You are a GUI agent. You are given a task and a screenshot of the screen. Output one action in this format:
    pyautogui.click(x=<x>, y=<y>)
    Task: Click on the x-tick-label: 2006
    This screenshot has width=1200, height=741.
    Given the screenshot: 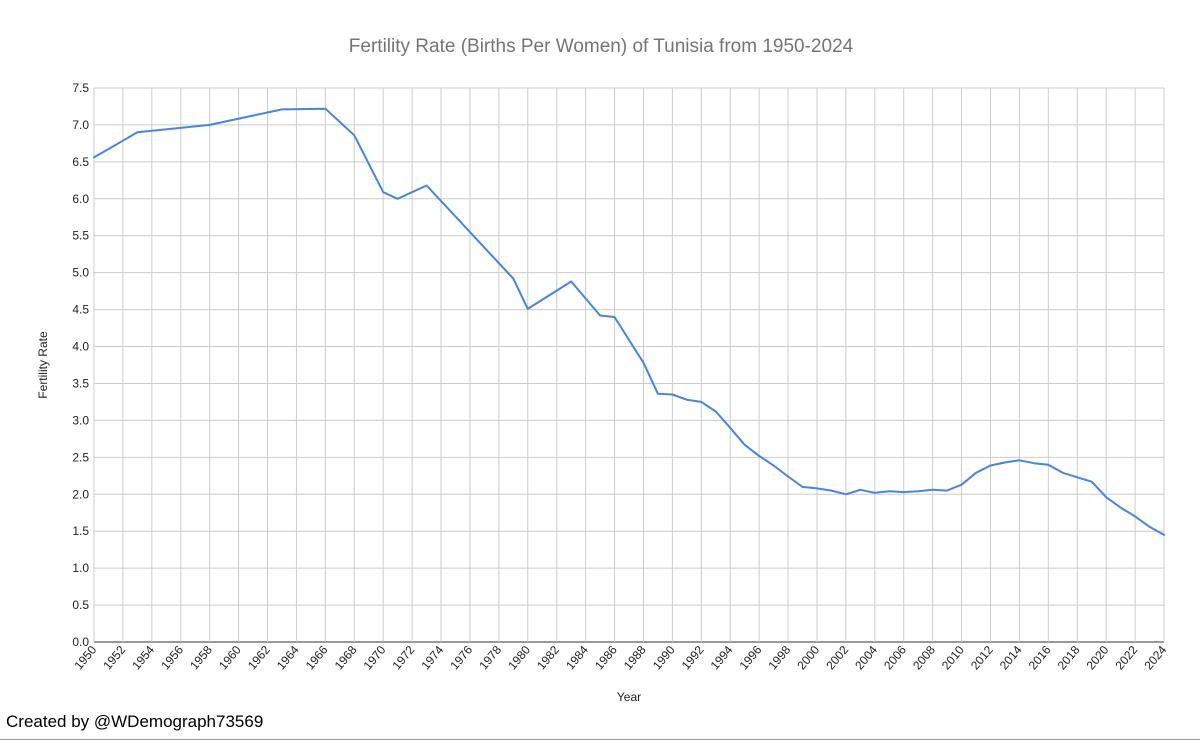 What is the action you would take?
    pyautogui.click(x=895, y=658)
    